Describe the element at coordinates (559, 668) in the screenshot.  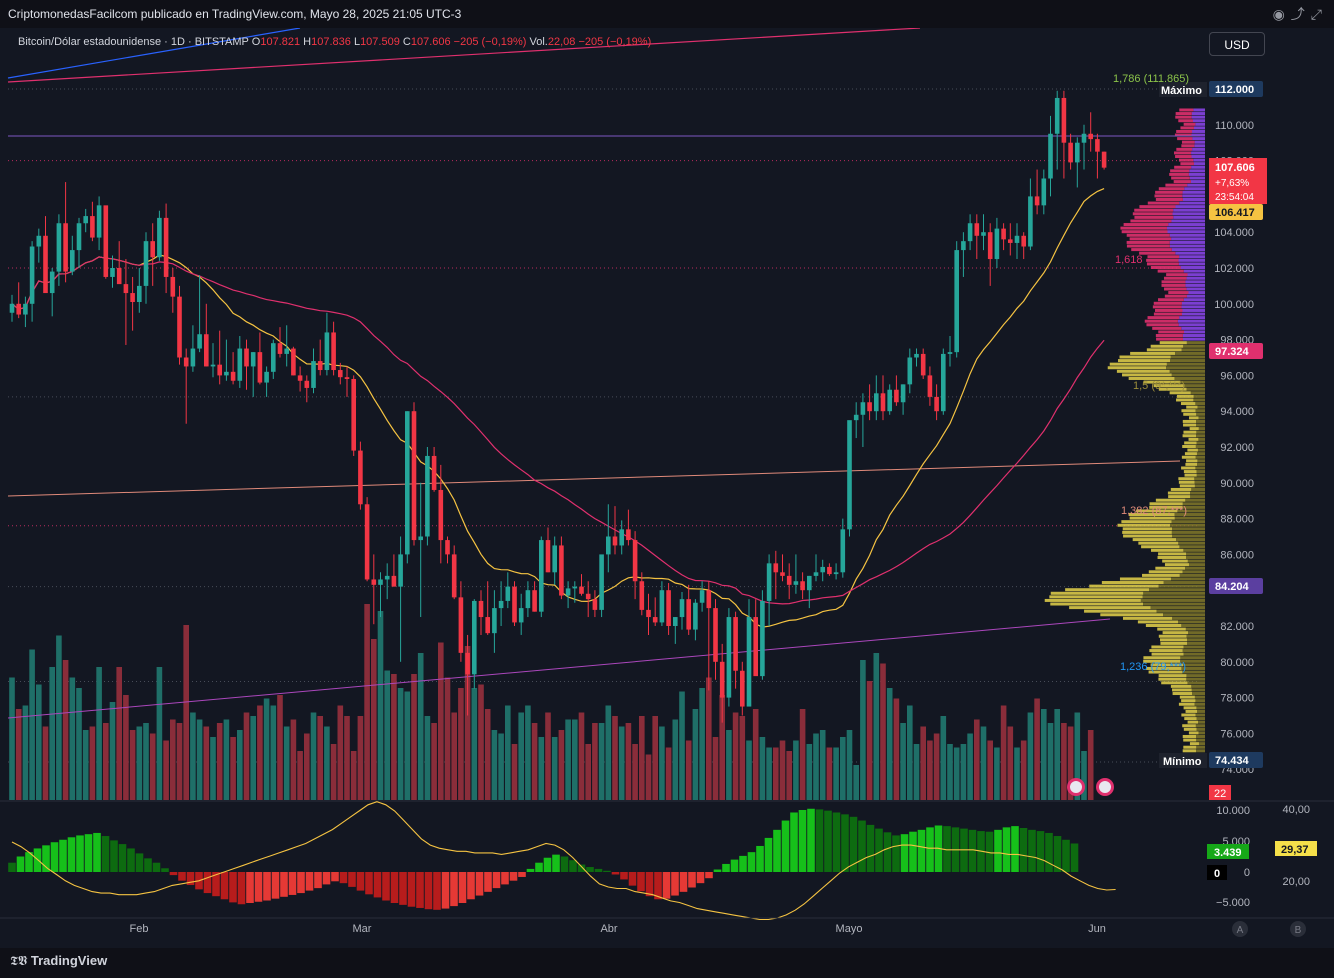
I see `support-line-purple` at that location.